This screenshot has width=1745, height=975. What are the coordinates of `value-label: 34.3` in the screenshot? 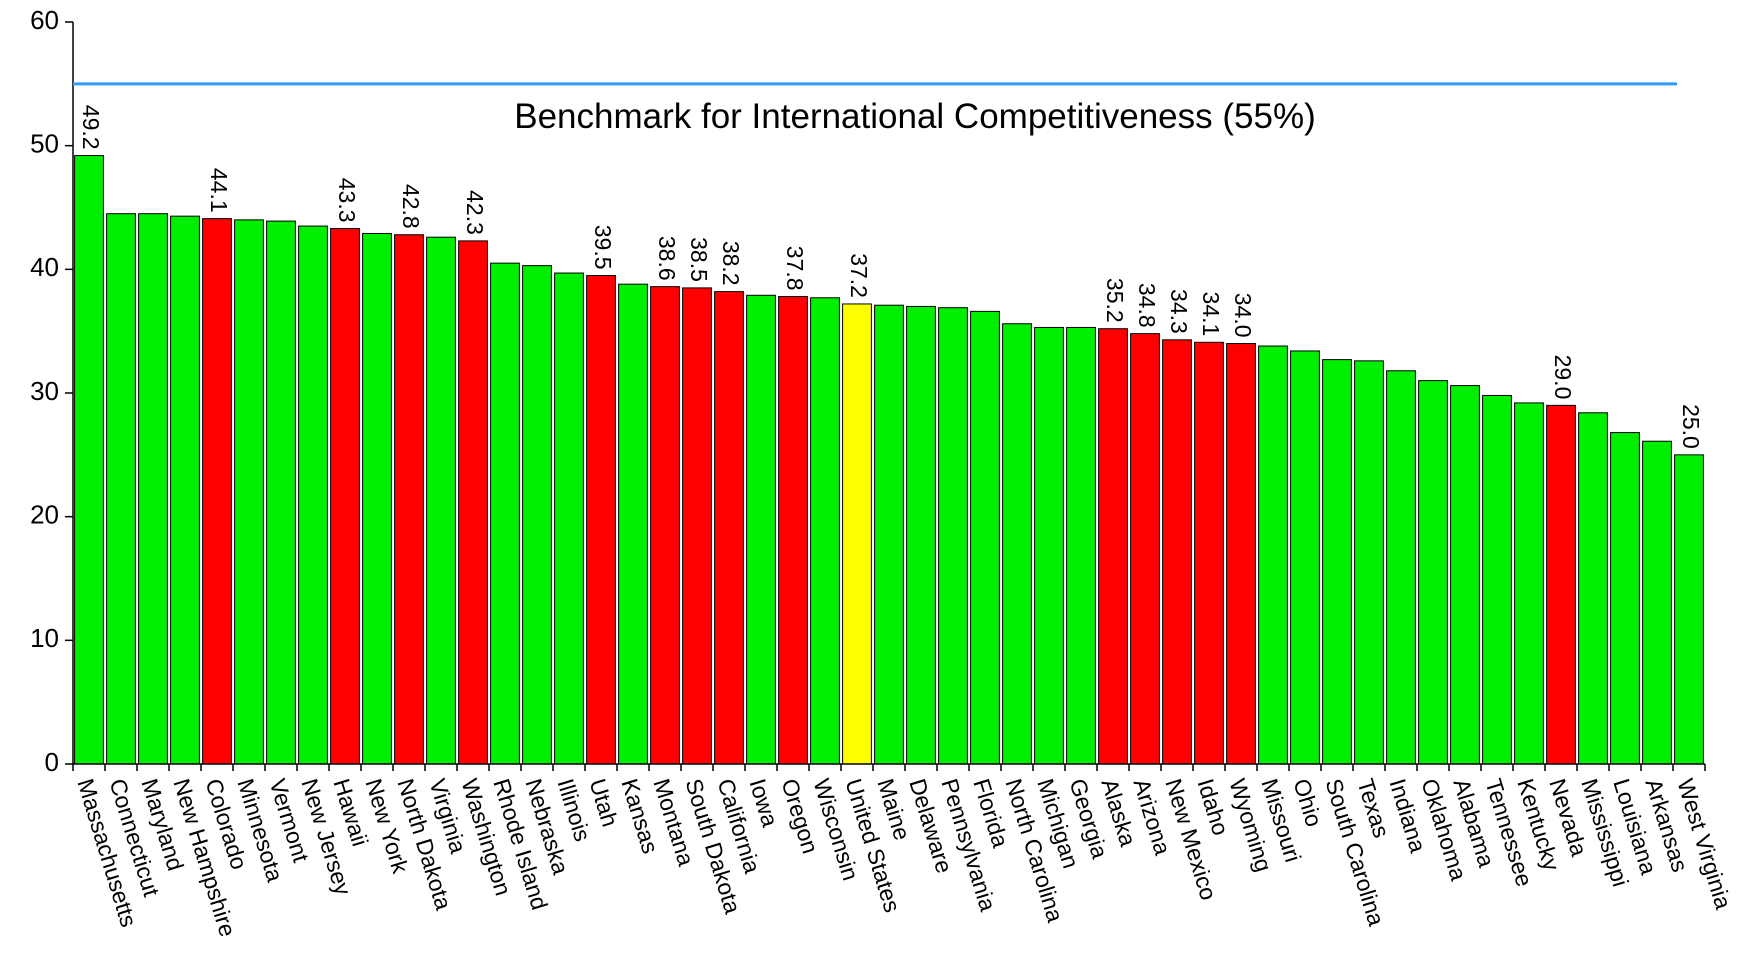 It's located at (1179, 311).